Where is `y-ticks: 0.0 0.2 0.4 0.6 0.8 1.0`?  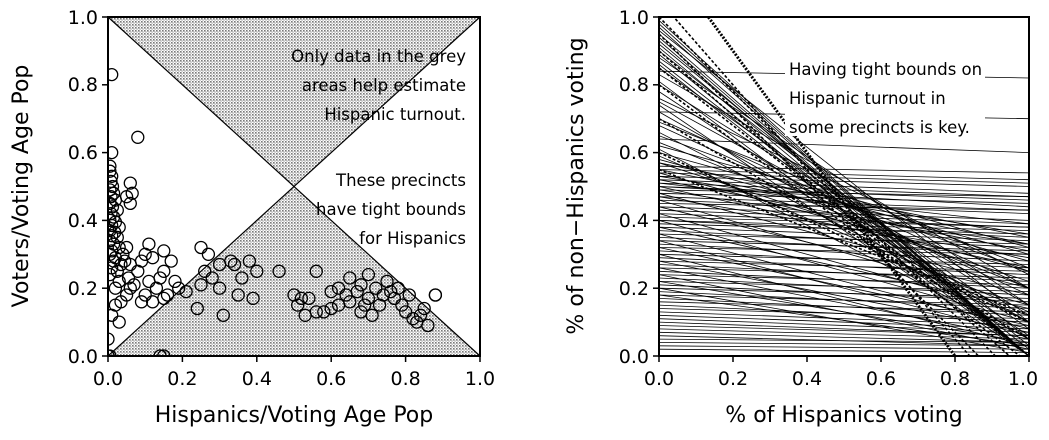 y-ticks: 0.0 0.2 0.4 0.6 0.8 1.0 is located at coordinates (639, 187).